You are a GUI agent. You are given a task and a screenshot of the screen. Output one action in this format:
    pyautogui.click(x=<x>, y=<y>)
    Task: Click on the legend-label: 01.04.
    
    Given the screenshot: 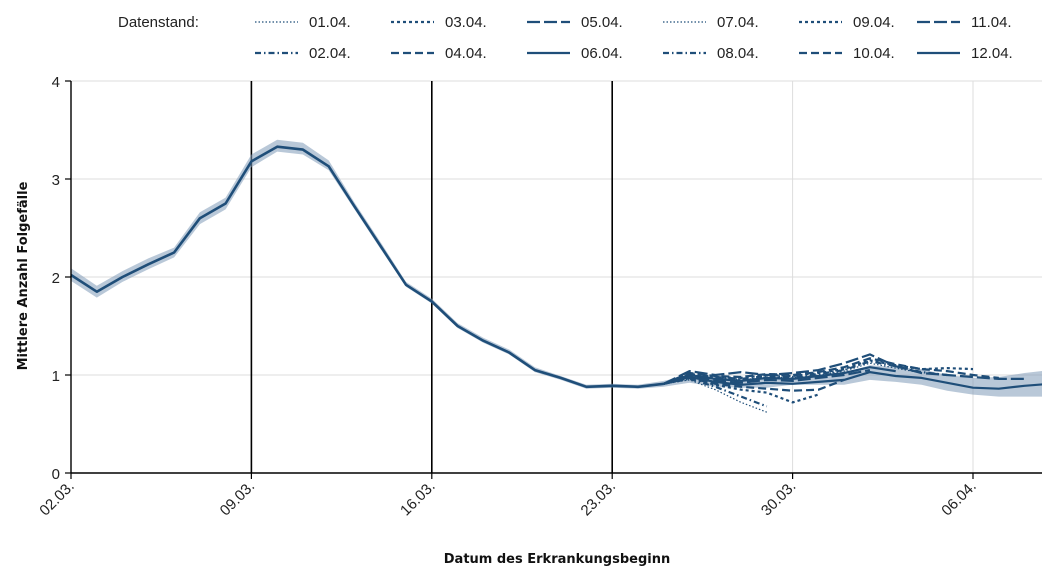 What is the action you would take?
    pyautogui.click(x=330, y=22)
    